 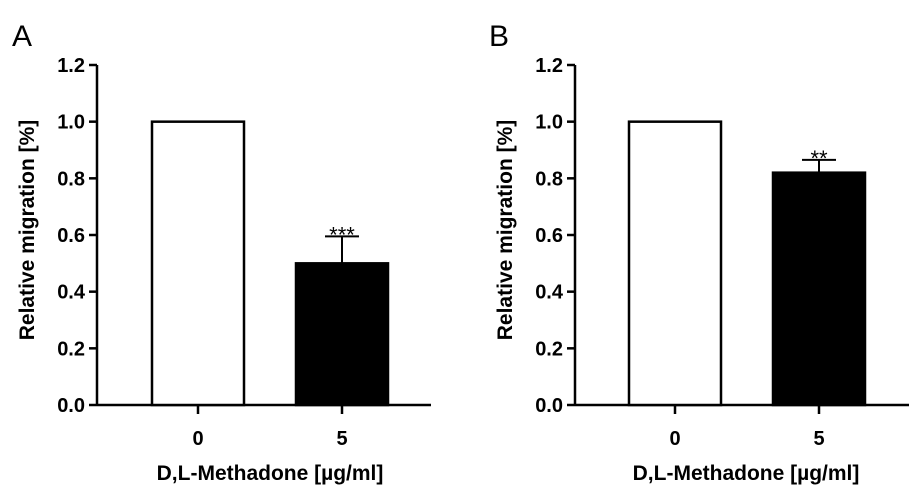 I want to click on significance-label: ***, so click(x=342, y=234).